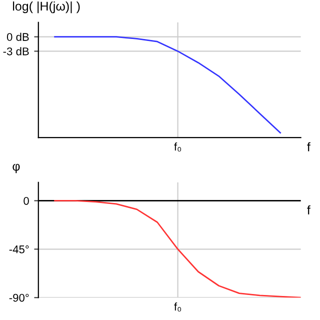 The image size is (320, 320). Describe the element at coordinates (26, 200) in the screenshot. I see `y-tick-label: 0` at that location.